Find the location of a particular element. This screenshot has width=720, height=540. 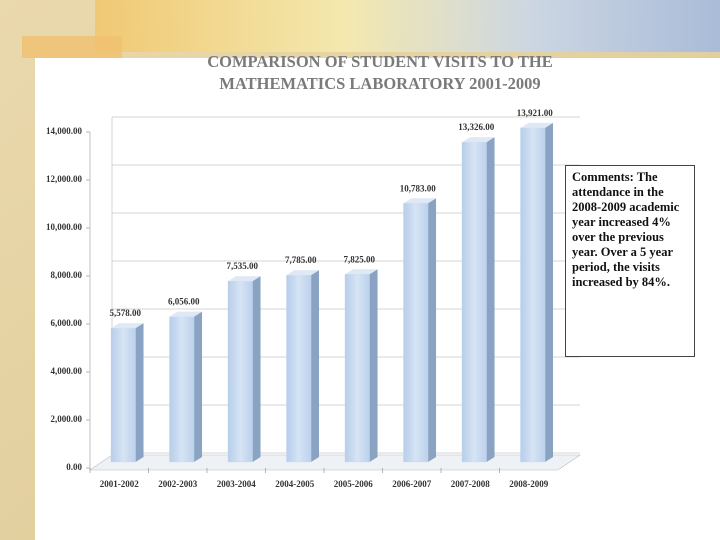

y-tick-label: 12,000.00 is located at coordinates (64, 179).